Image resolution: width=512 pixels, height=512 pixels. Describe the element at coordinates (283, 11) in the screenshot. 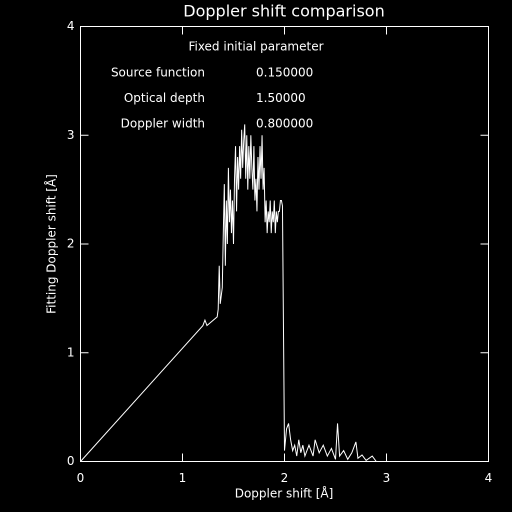

I see `chart-title: Doppler shift comparison` at that location.